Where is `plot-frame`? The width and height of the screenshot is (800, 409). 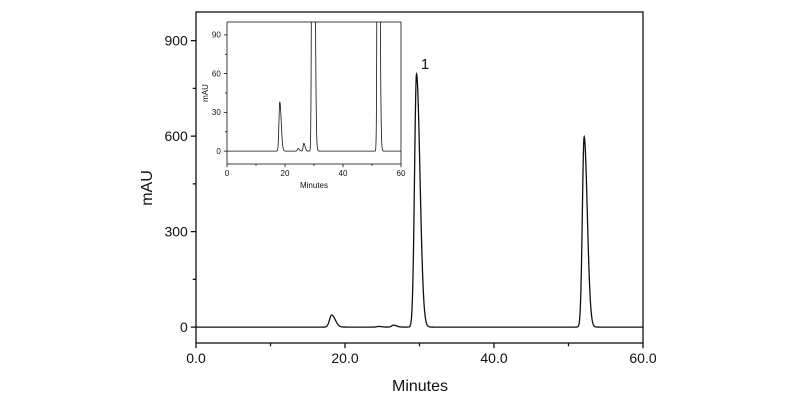 plot-frame is located at coordinates (314, 93).